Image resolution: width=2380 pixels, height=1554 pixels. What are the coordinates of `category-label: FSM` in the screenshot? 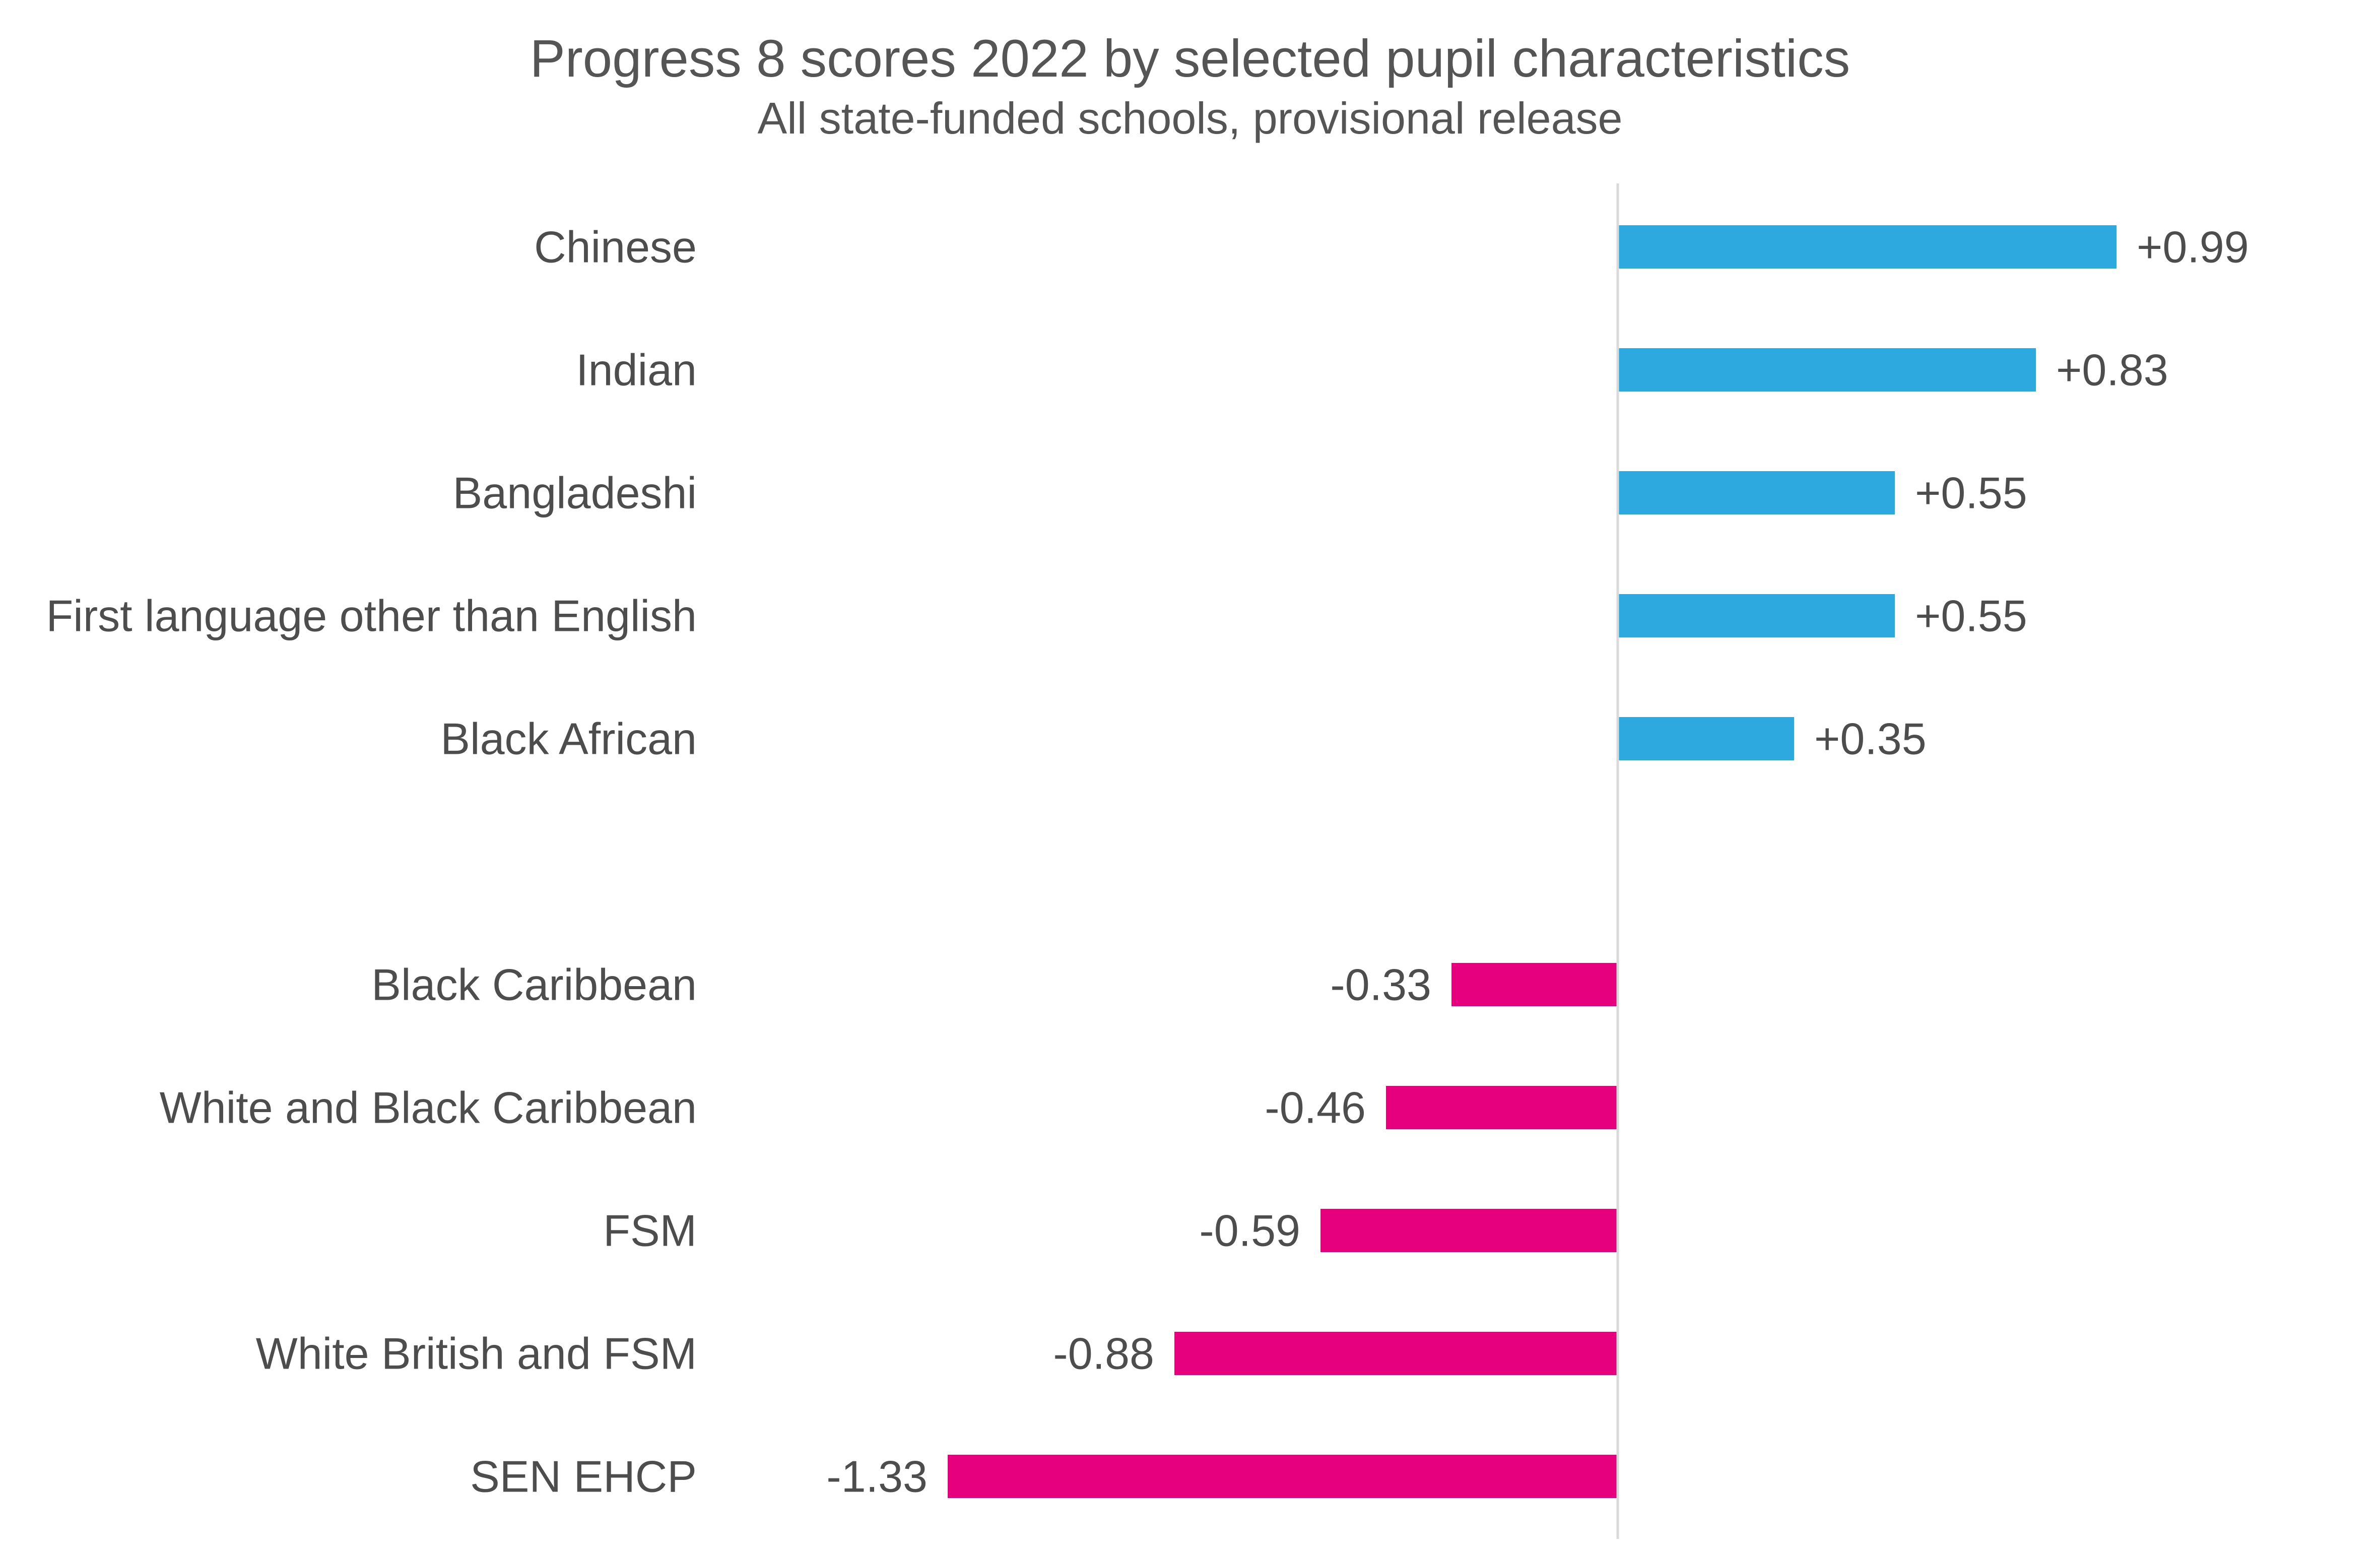 It's located at (650, 1231).